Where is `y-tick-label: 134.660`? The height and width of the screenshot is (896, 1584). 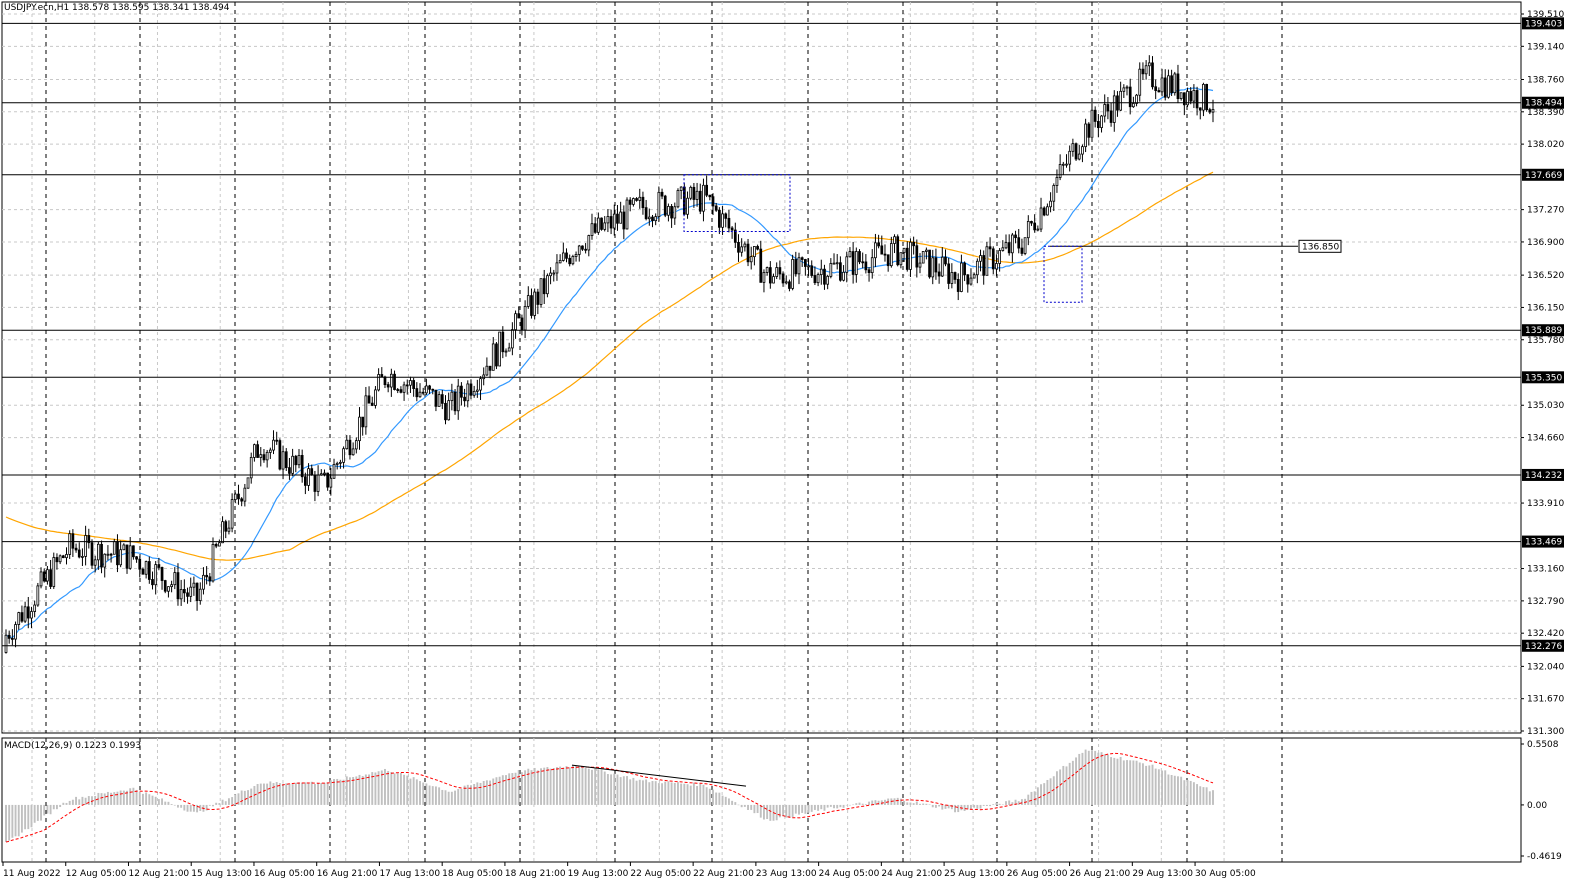
y-tick-label: 134.660 is located at coordinates (1545, 439).